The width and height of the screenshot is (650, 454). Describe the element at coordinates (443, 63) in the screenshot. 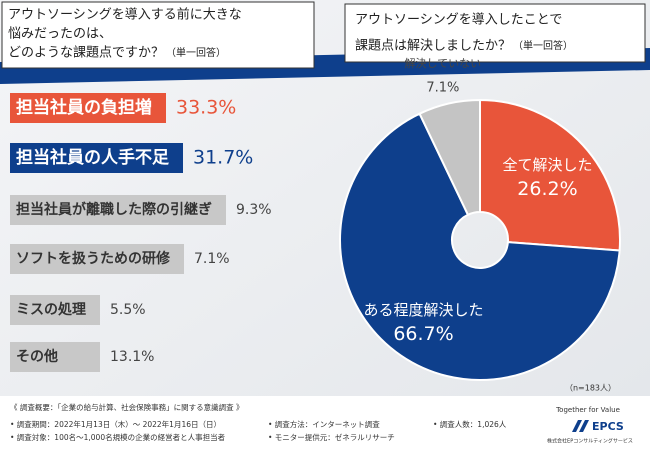

I see `slice-label: 解決していない` at that location.